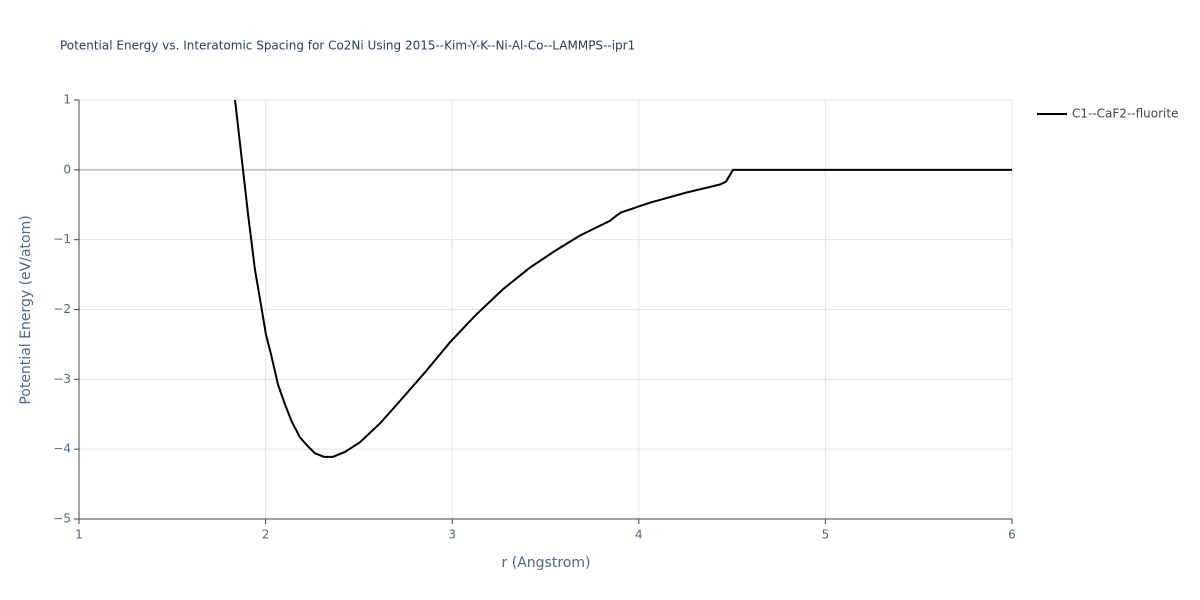 The height and width of the screenshot is (600, 1200). Describe the element at coordinates (1125, 114) in the screenshot. I see `legend-label: C1--CaF2--fluorite` at that location.